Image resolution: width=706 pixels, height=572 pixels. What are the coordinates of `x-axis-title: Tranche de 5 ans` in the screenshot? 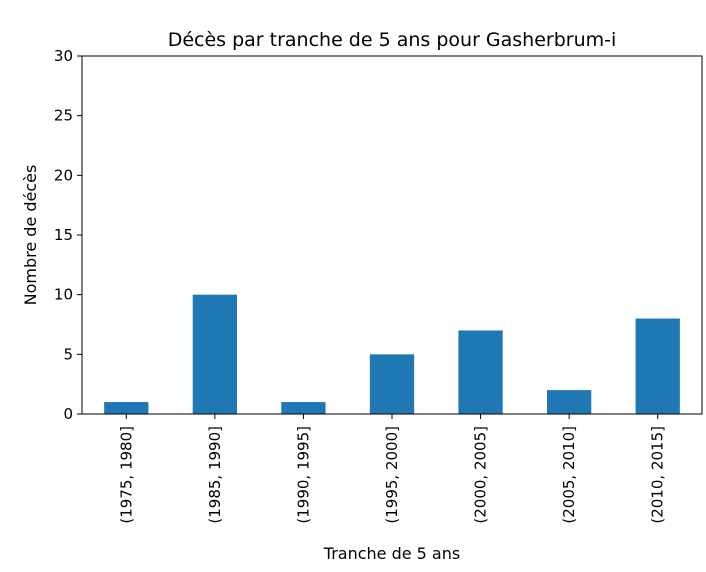 It's located at (391, 553).